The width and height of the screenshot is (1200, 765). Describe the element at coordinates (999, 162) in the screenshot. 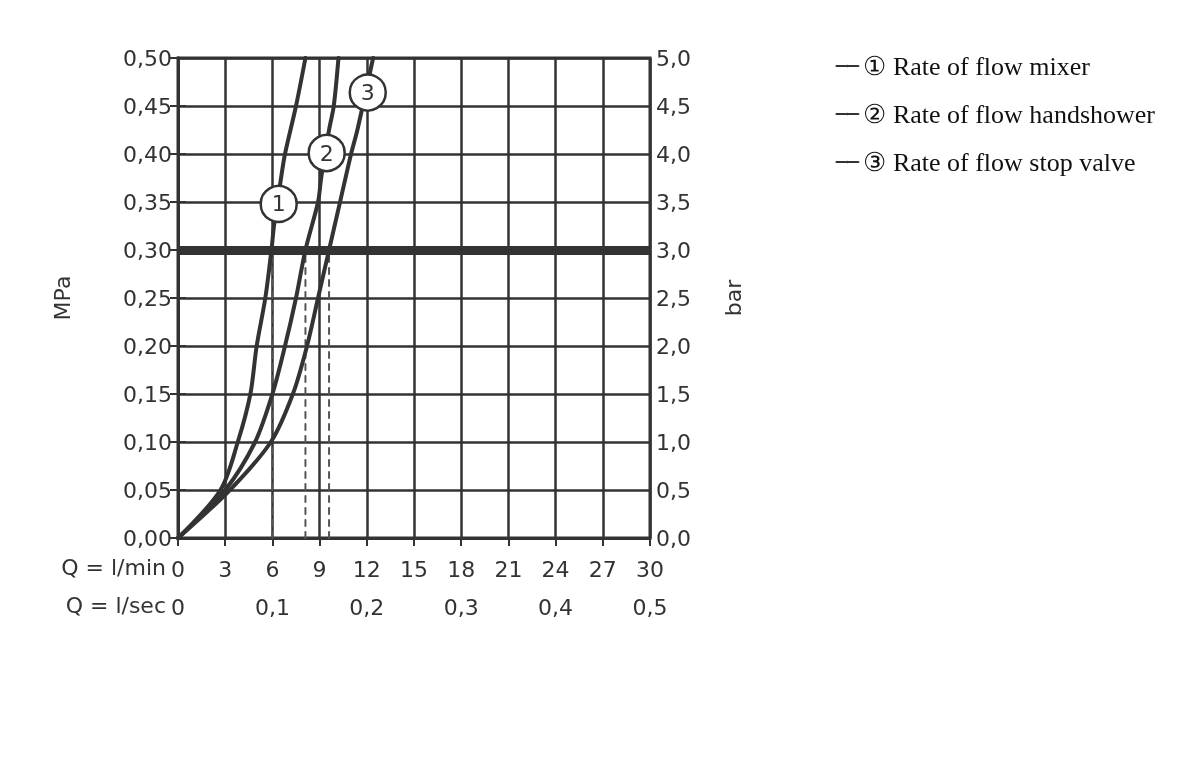

I see `legend-label: ③ Rate of flow stop valve` at that location.